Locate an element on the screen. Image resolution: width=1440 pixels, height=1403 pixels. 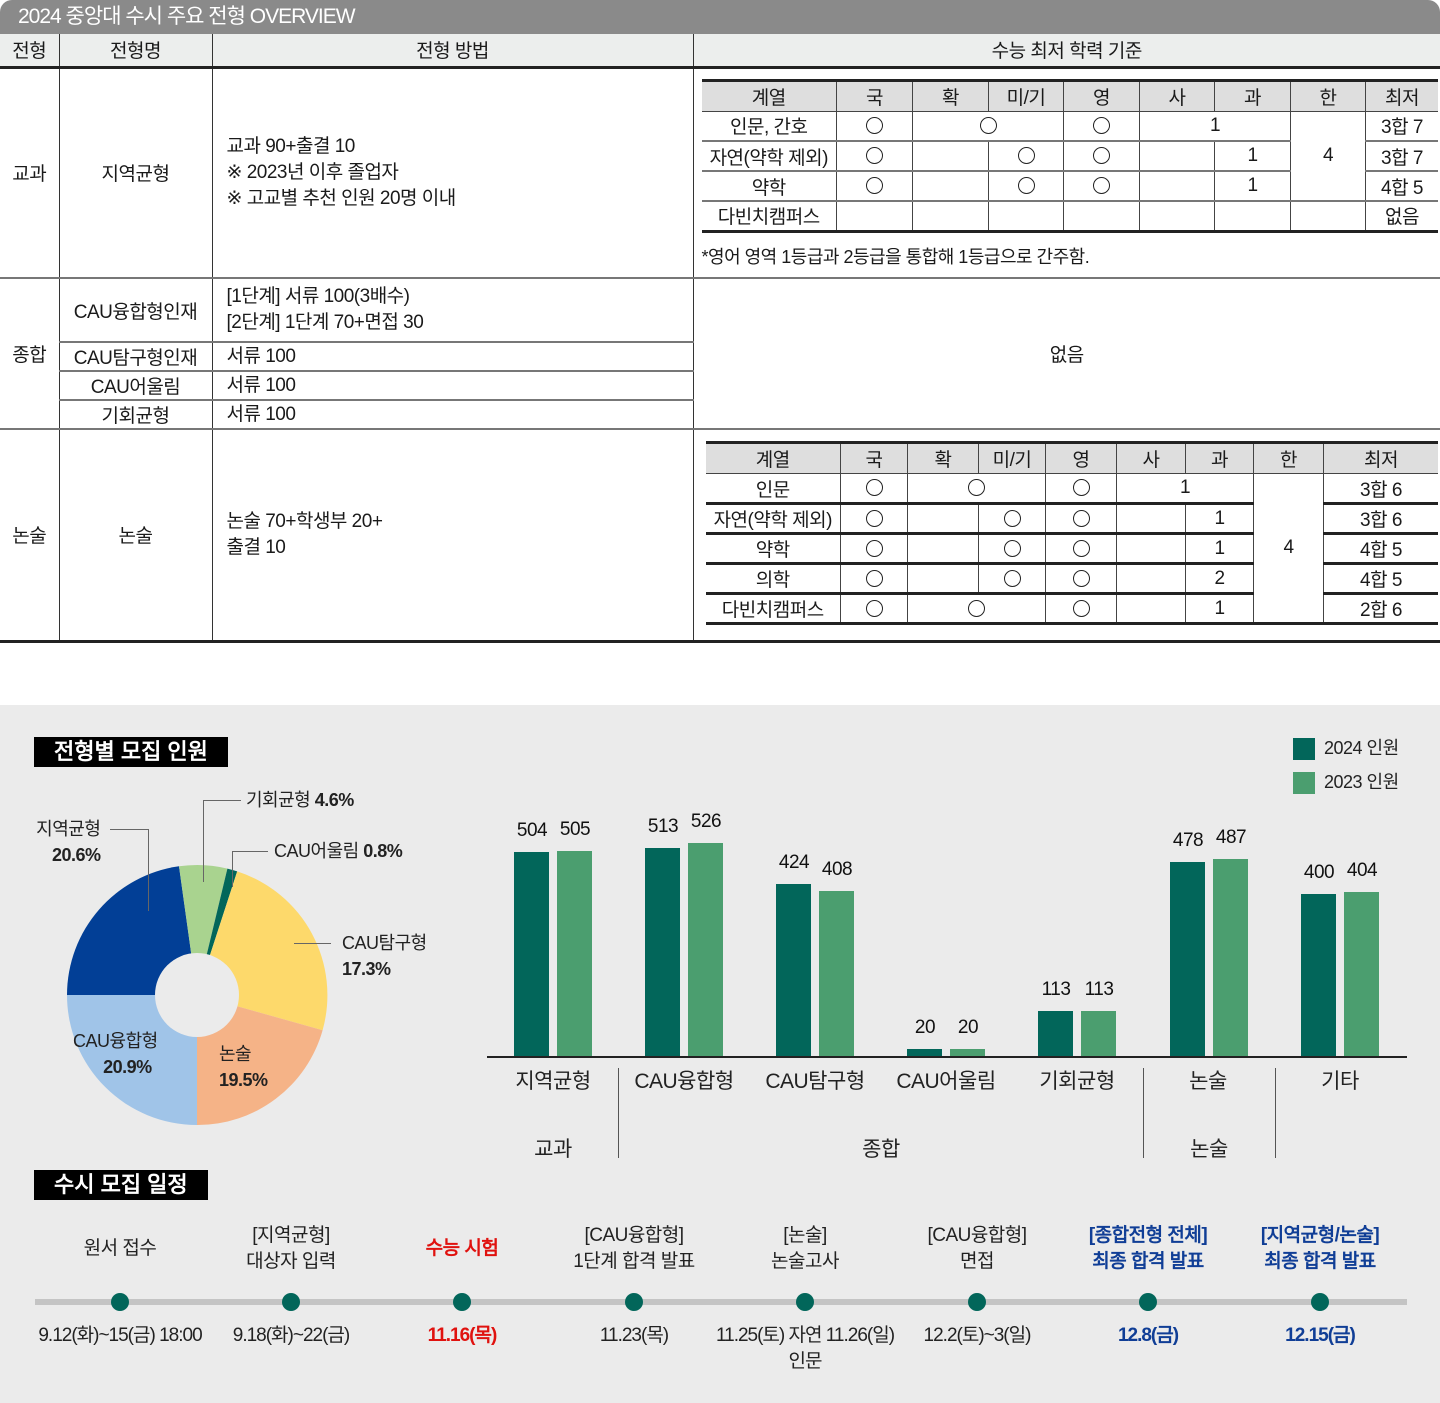
category-label: CAU어울림 is located at coordinates (946, 1081).